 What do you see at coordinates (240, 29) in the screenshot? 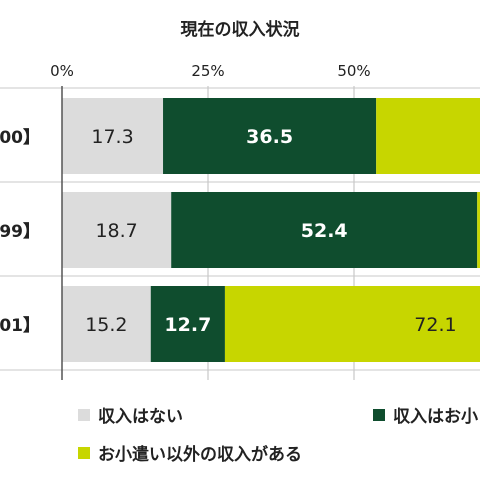
I see `chart-title: 現在の収入状況` at bounding box center [240, 29].